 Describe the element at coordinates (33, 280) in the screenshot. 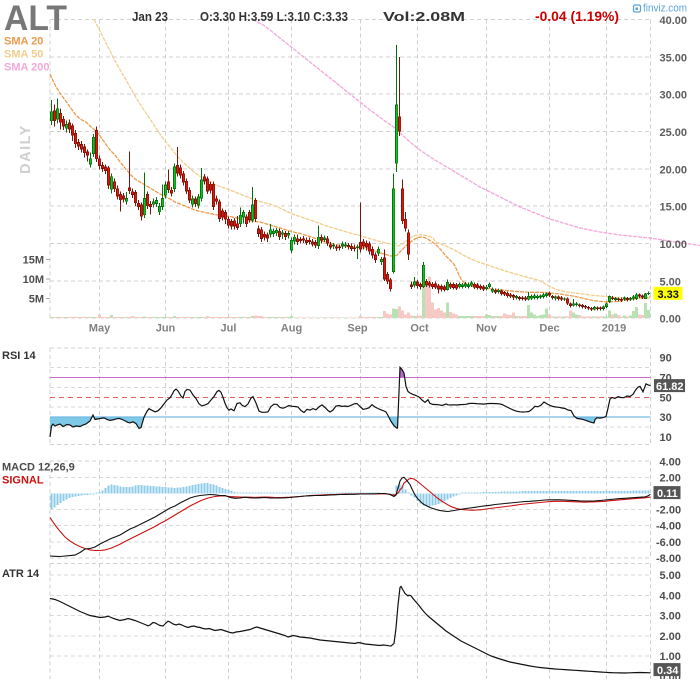

I see `svg-text: 10M` at that location.